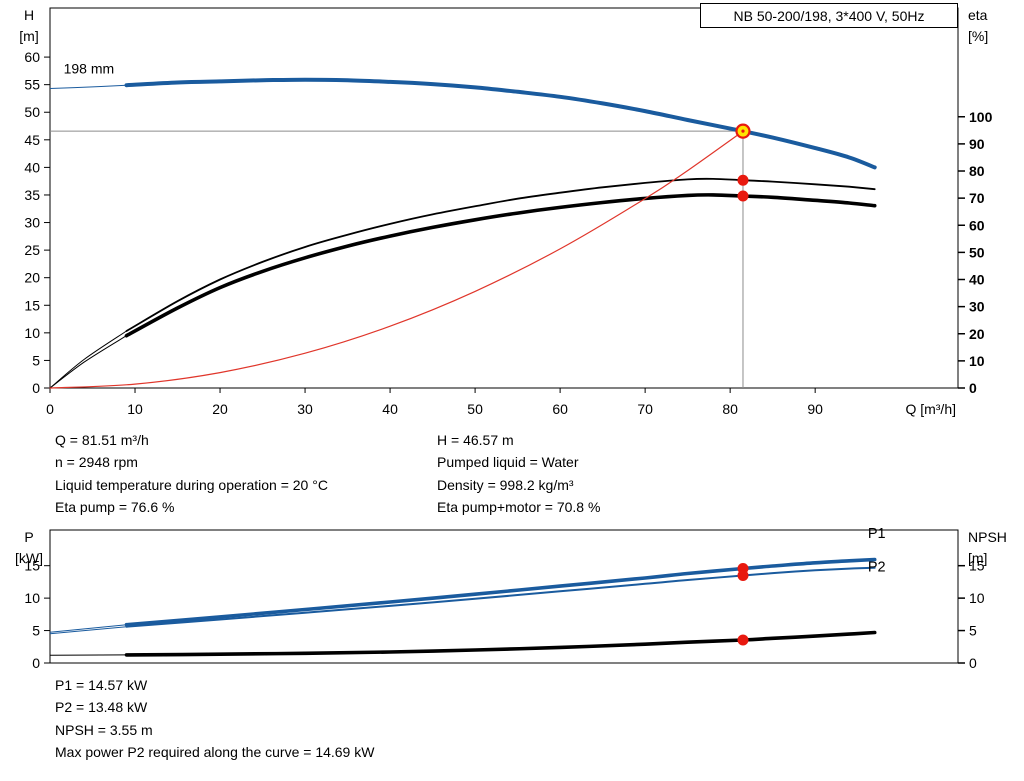  What do you see at coordinates (815, 409) in the screenshot?
I see `x-axis-tick-label: 90` at bounding box center [815, 409].